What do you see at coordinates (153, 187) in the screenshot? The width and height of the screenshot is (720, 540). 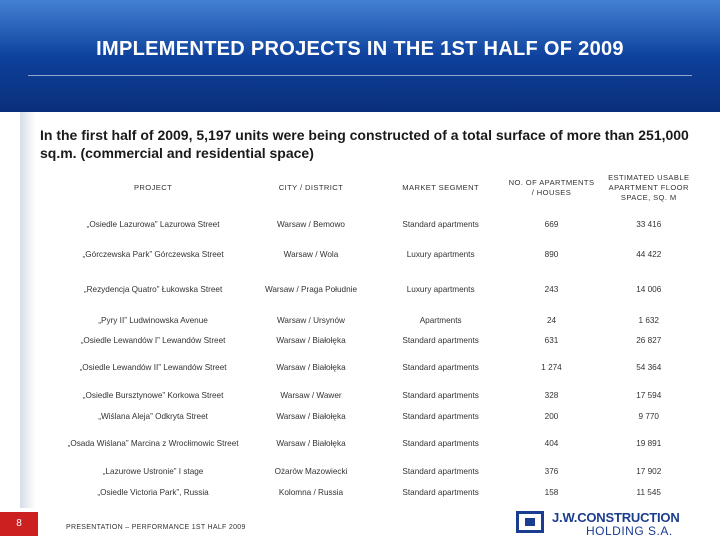 I see `header-project: PROJECT` at bounding box center [153, 187].